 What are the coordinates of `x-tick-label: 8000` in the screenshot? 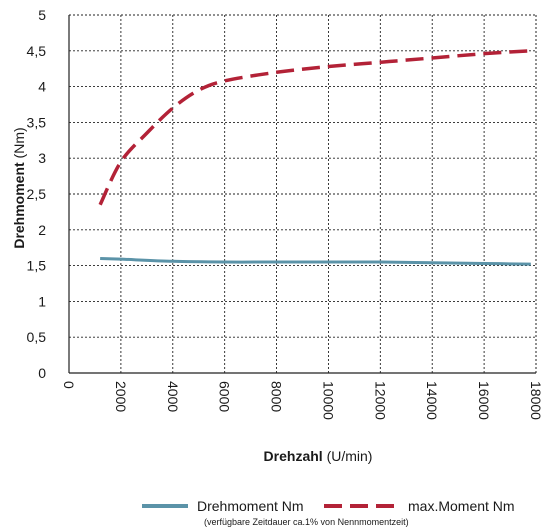 It's located at (277, 396).